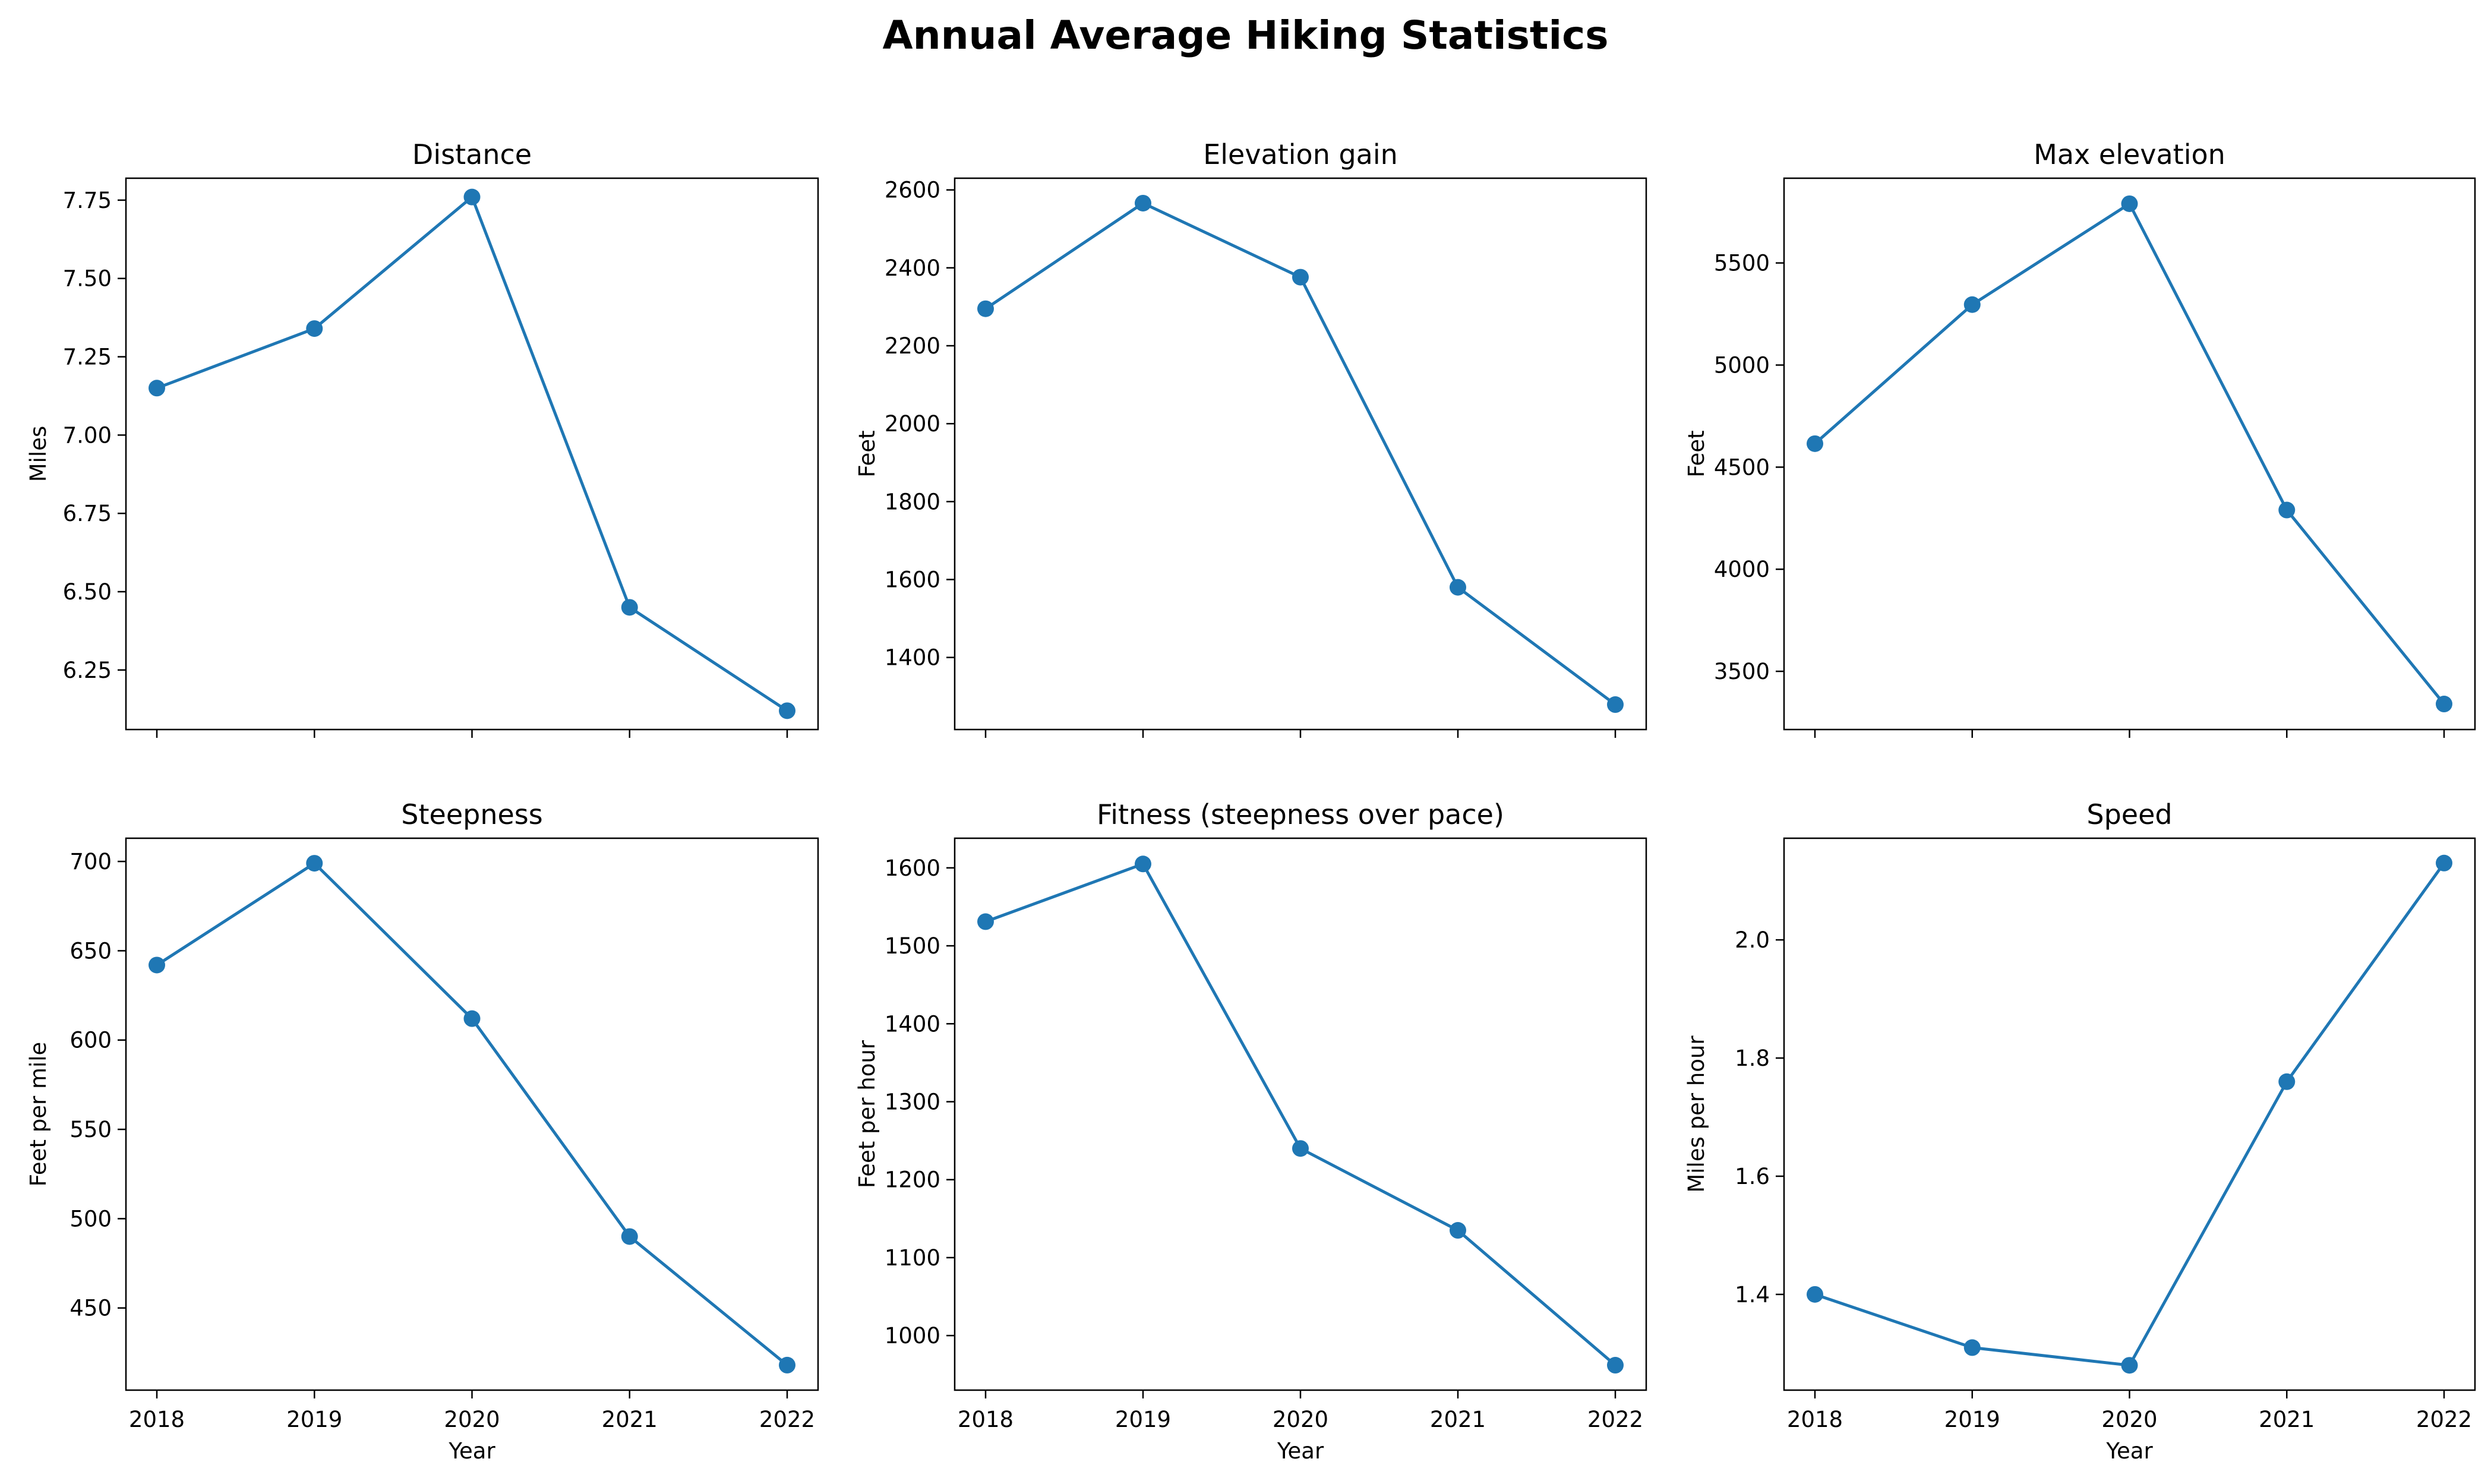  Describe the element at coordinates (87, 670) in the screenshot. I see `y-tick-label: 6.25` at that location.